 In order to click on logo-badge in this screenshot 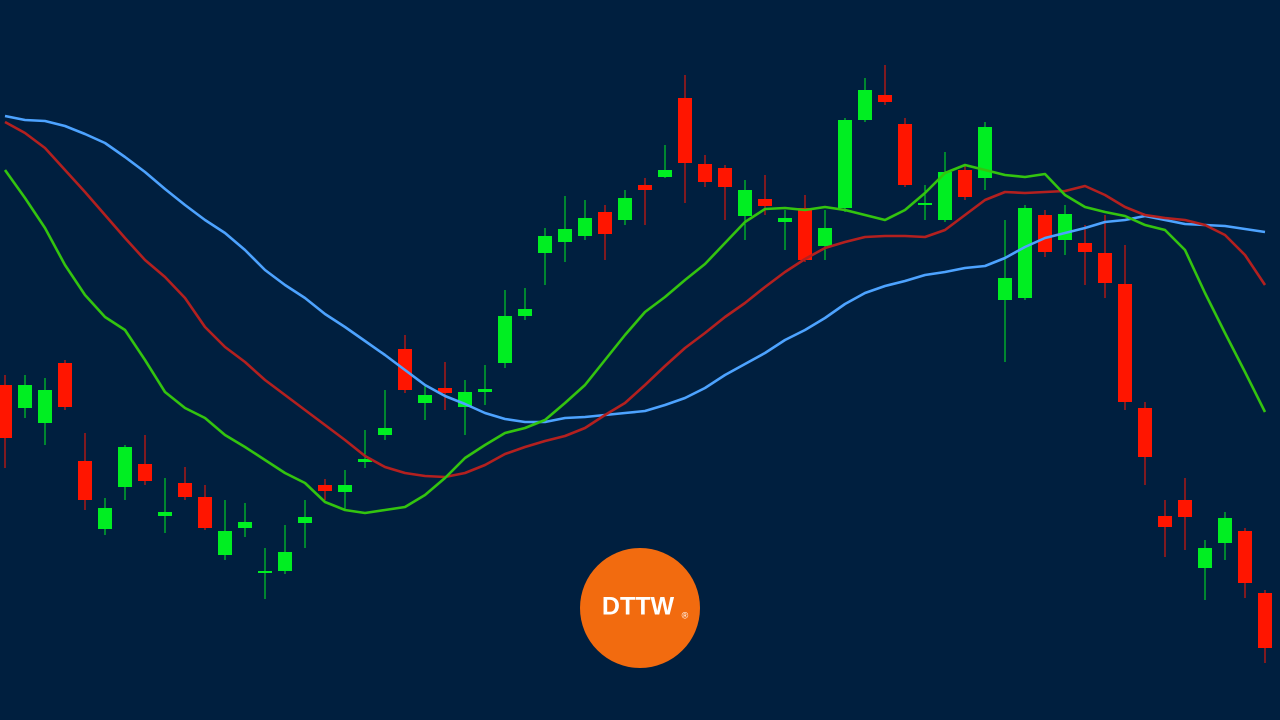, I will do `click(640, 608)`.